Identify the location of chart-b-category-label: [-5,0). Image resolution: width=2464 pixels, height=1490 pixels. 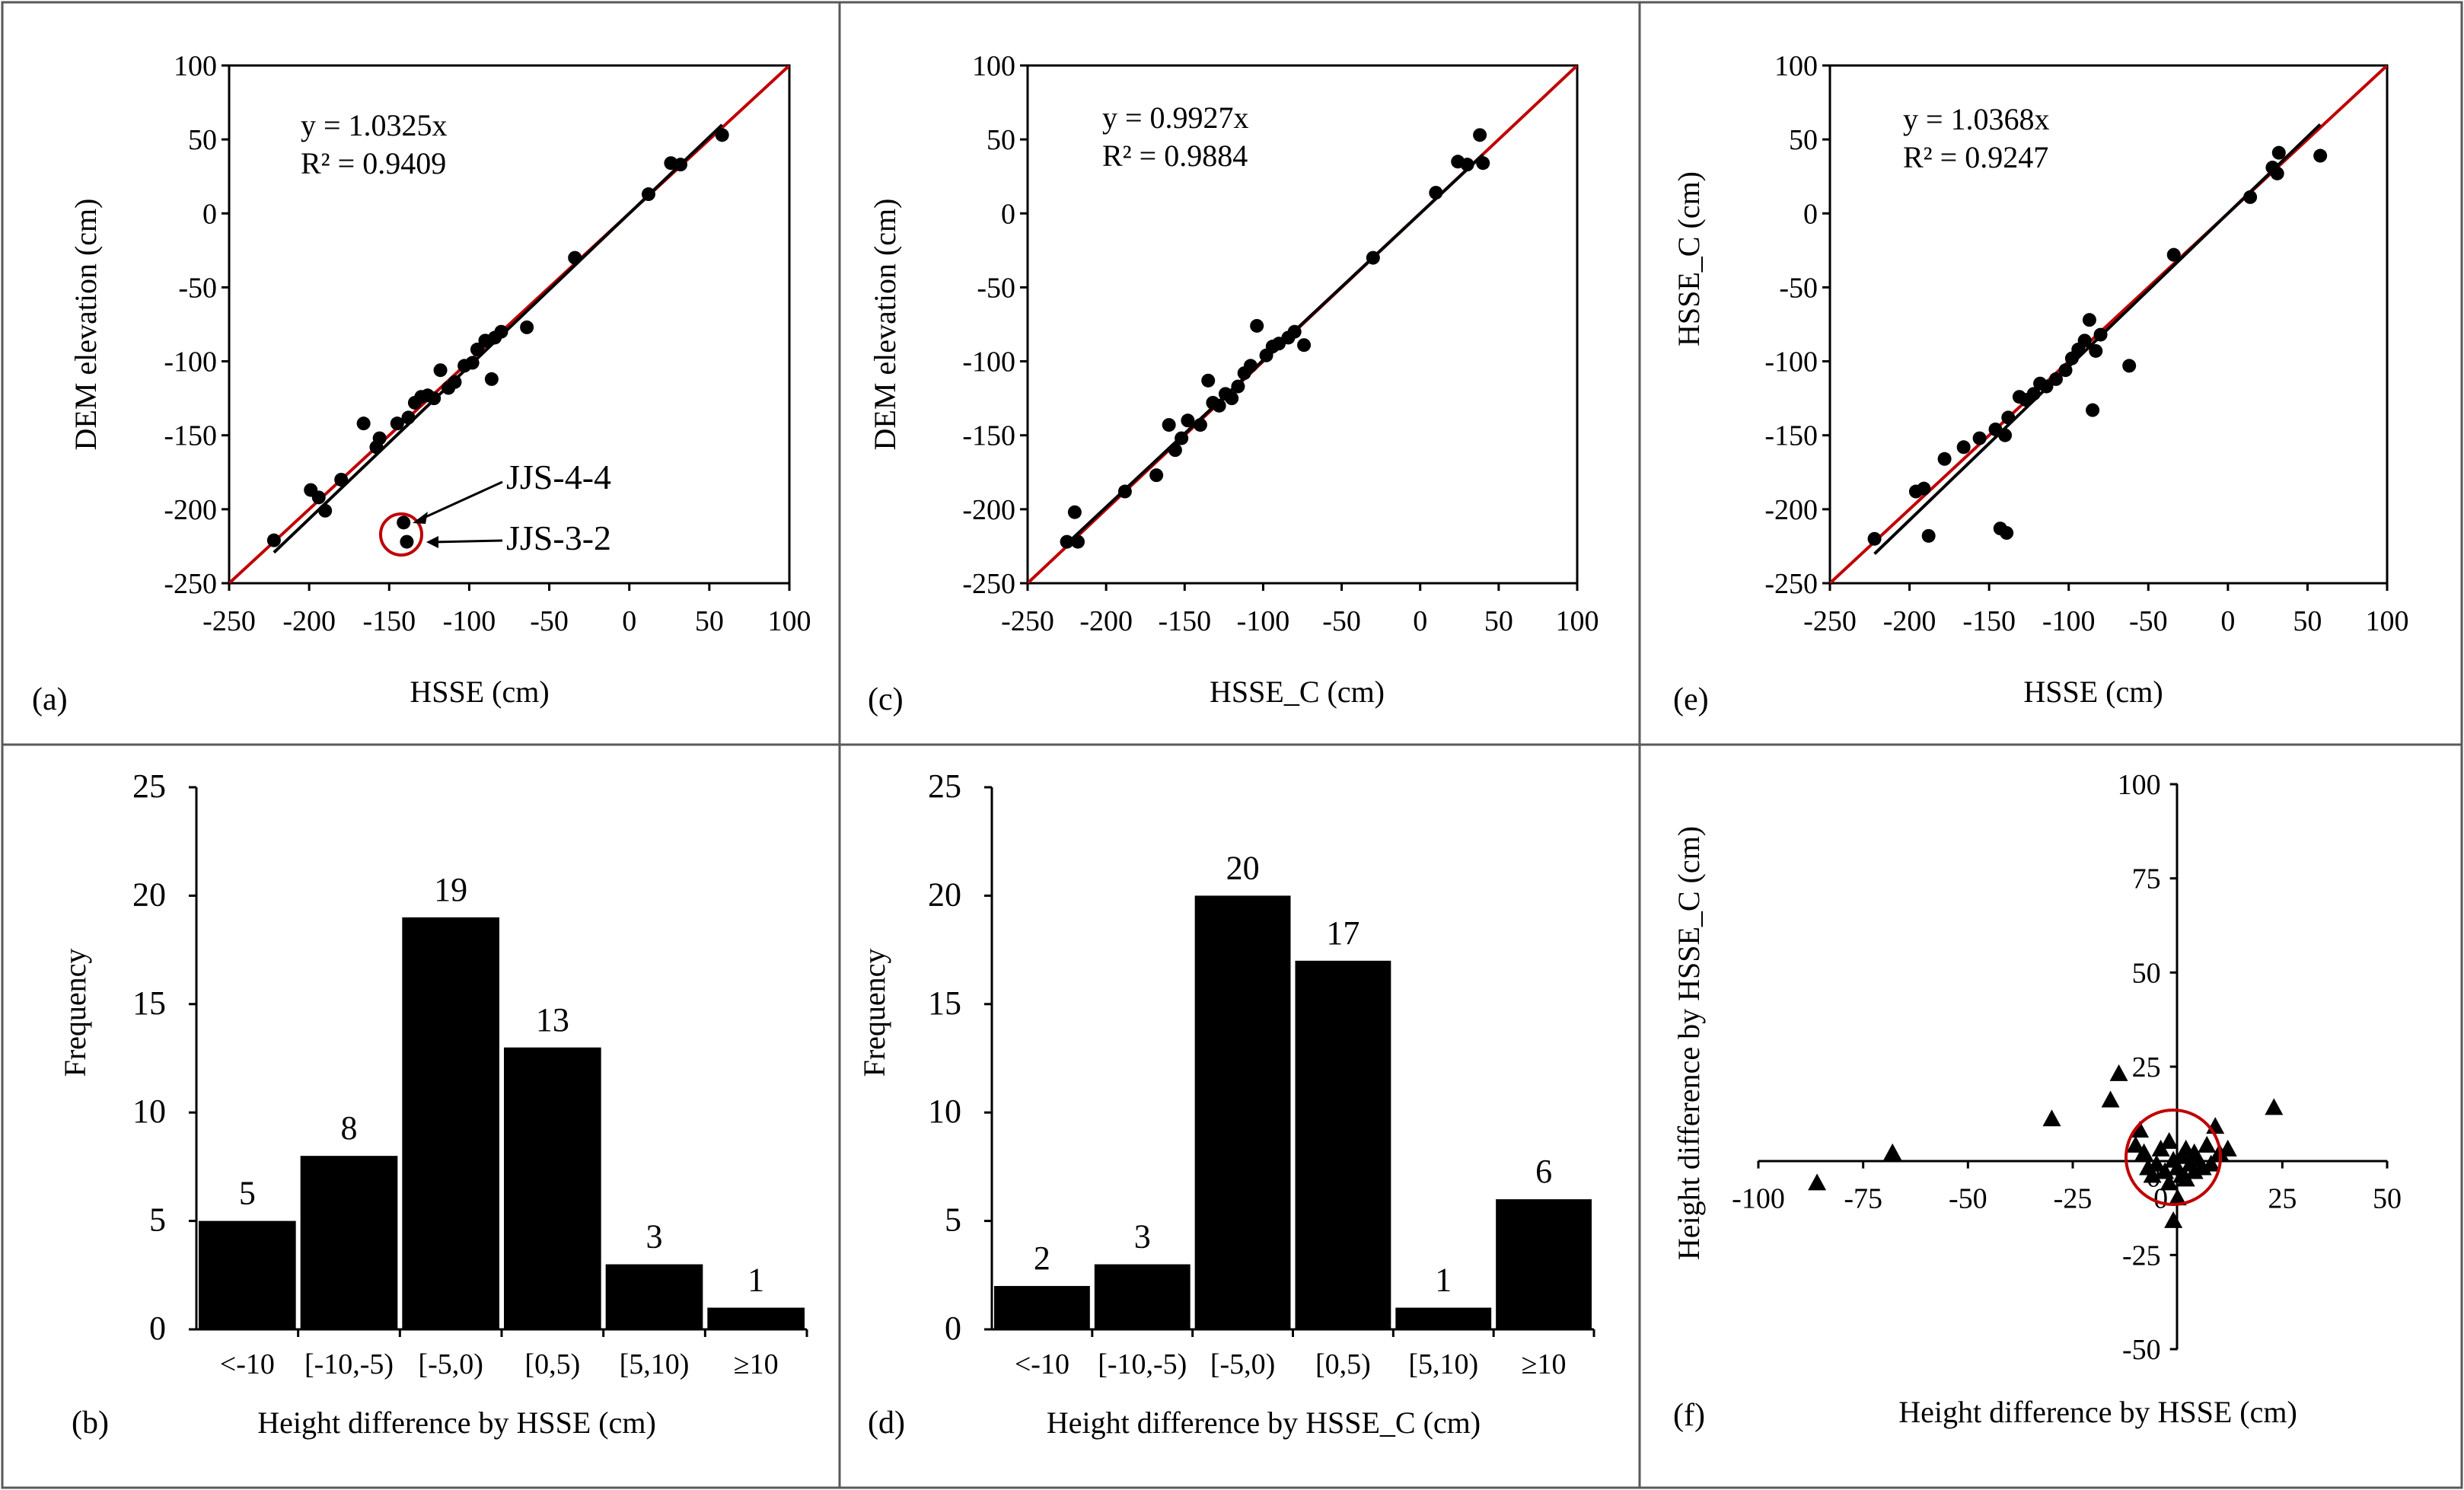
(451, 1364).